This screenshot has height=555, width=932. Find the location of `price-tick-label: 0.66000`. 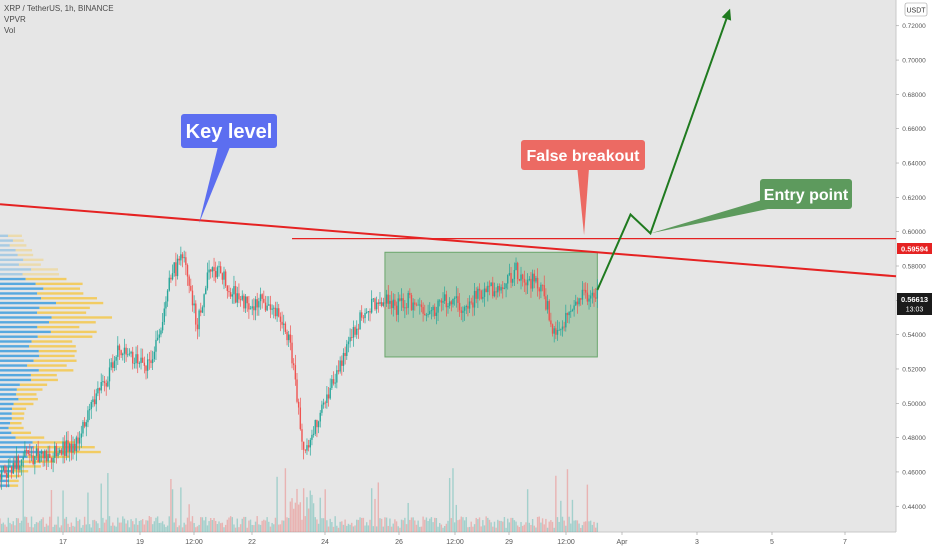

price-tick-label: 0.66000 is located at coordinates (914, 129).